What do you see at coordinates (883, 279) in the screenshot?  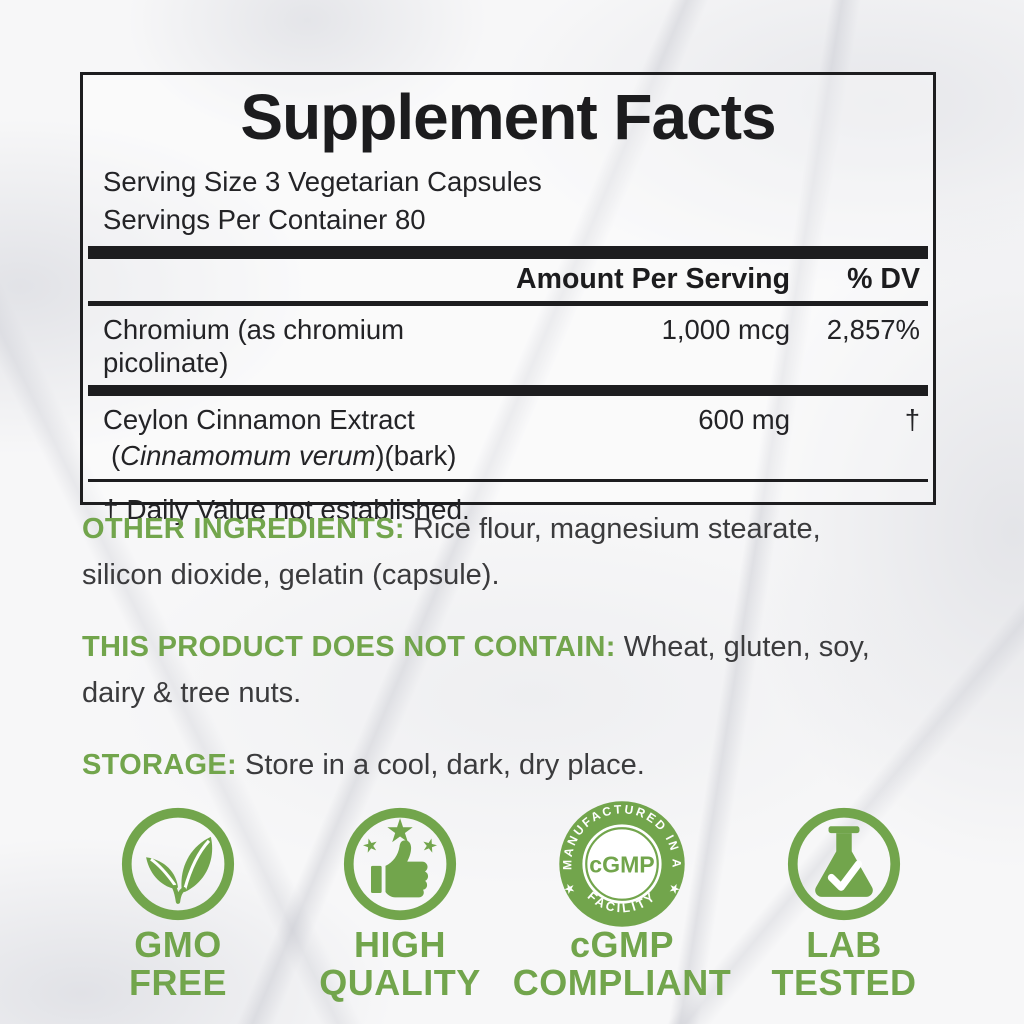 I see `column-header-dv: % DV` at bounding box center [883, 279].